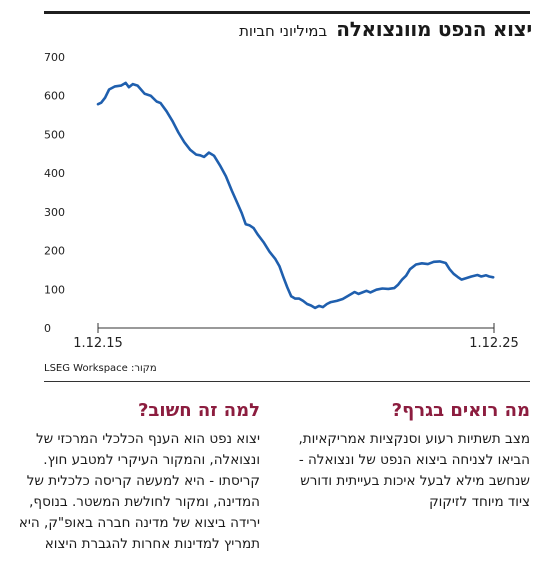 The width and height of the screenshot is (550, 588). Describe the element at coordinates (54, 212) in the screenshot. I see `y-tick-label: 300` at that location.